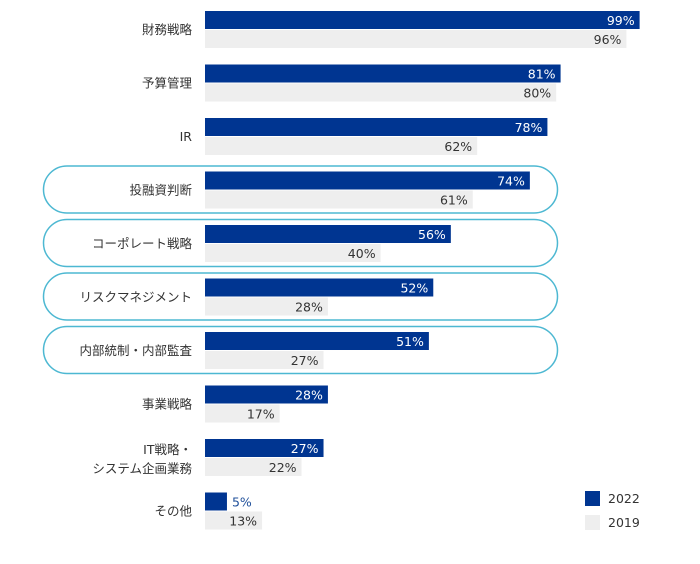  What do you see at coordinates (243, 521) in the screenshot?
I see `value-label-2019: 13%` at bounding box center [243, 521].